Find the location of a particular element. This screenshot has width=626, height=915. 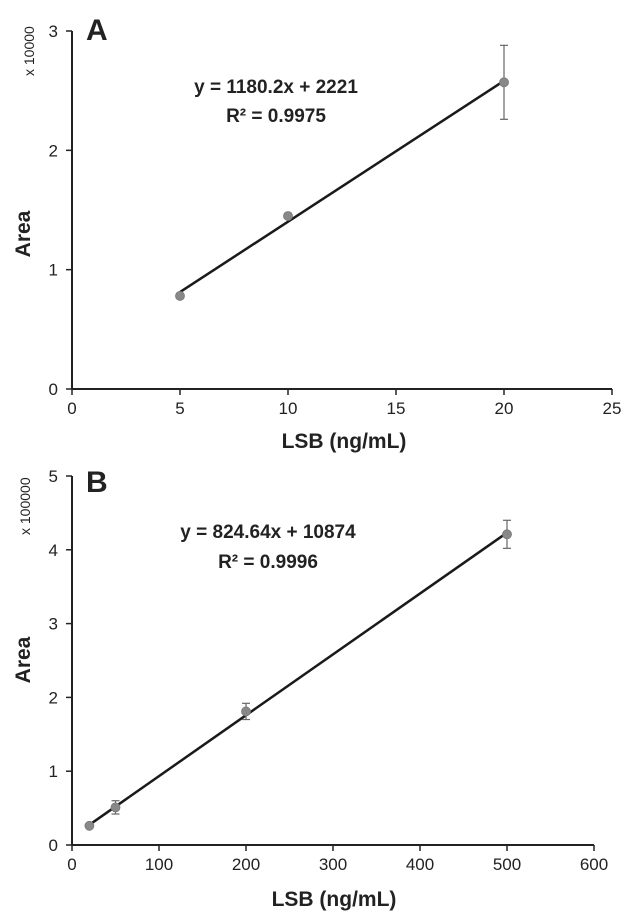

panel-a-x-tick-label: 10 is located at coordinates (288, 408).